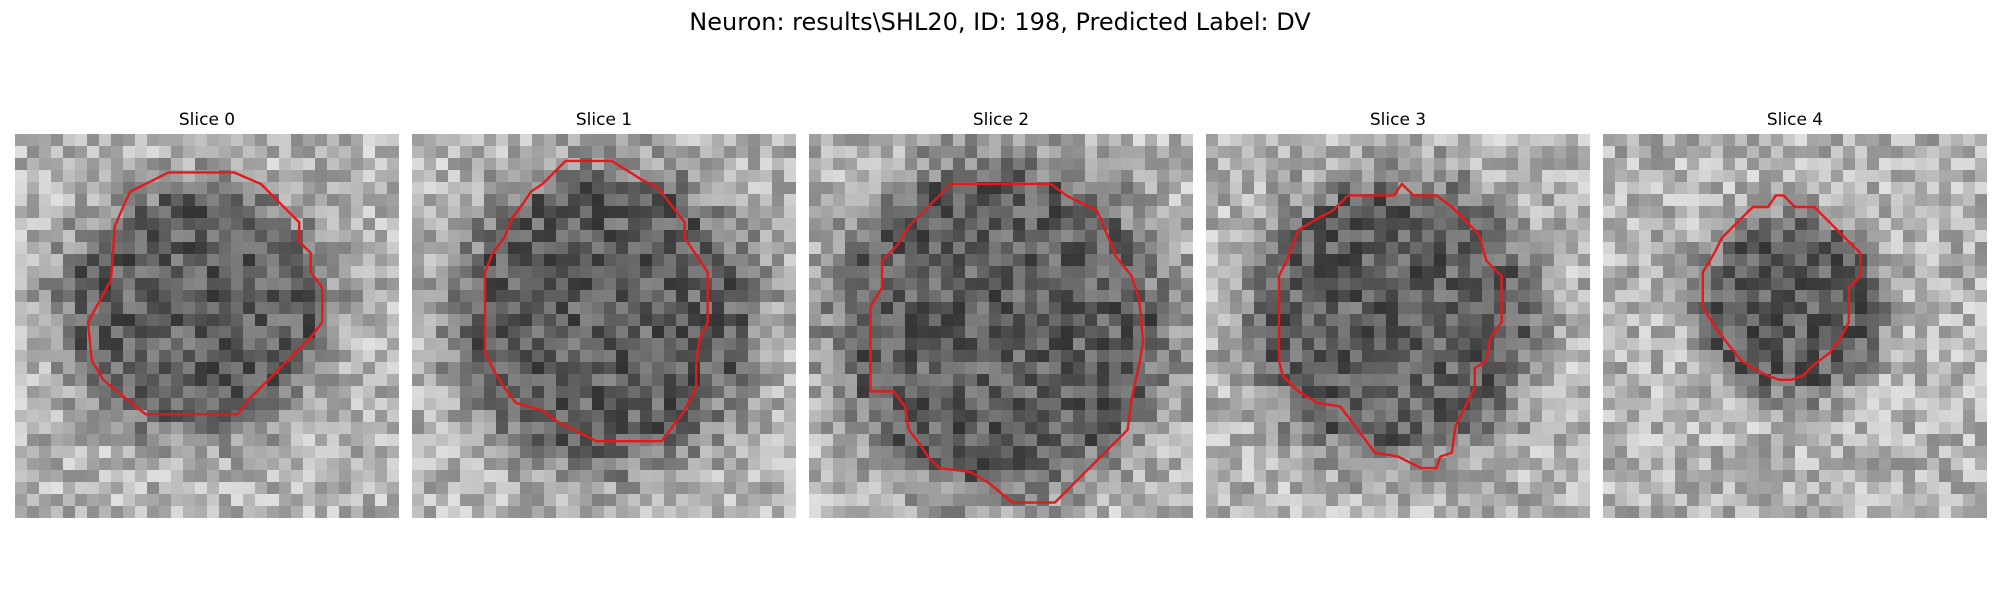  I want to click on slice-title: Slice 1, so click(604, 120).